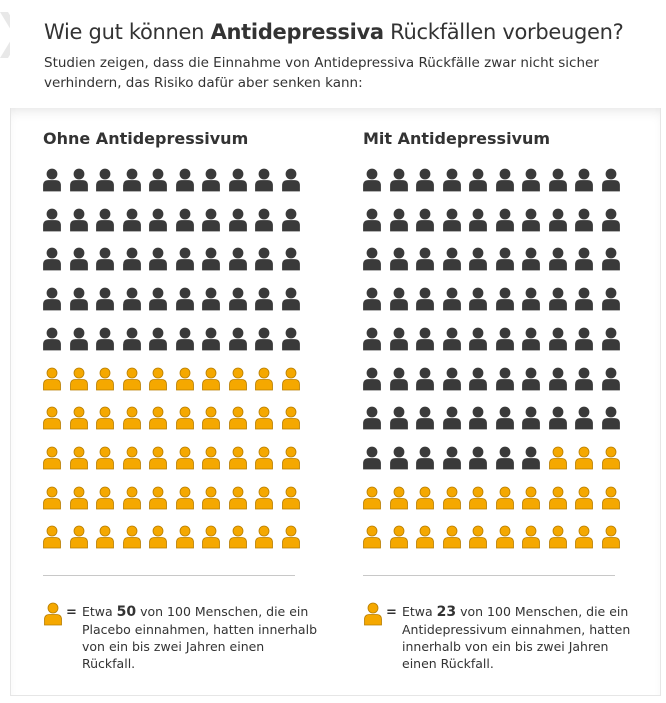  What do you see at coordinates (457, 138) in the screenshot?
I see `group-title-antidepressant: Mit Antidepressivum` at bounding box center [457, 138].